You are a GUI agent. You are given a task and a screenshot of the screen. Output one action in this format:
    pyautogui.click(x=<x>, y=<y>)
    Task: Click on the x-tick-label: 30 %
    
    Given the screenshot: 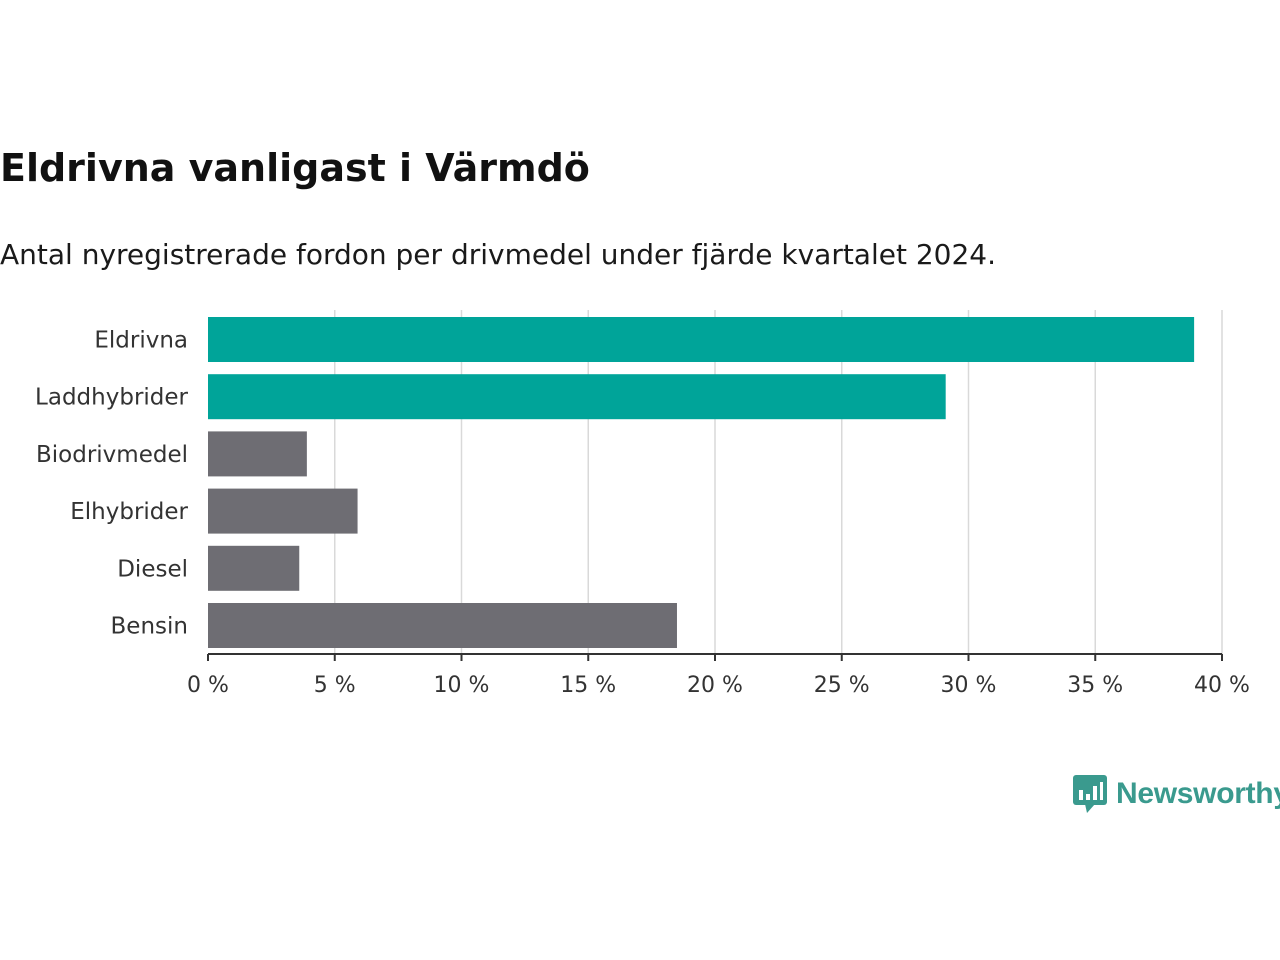 What is the action you would take?
    pyautogui.click(x=969, y=685)
    